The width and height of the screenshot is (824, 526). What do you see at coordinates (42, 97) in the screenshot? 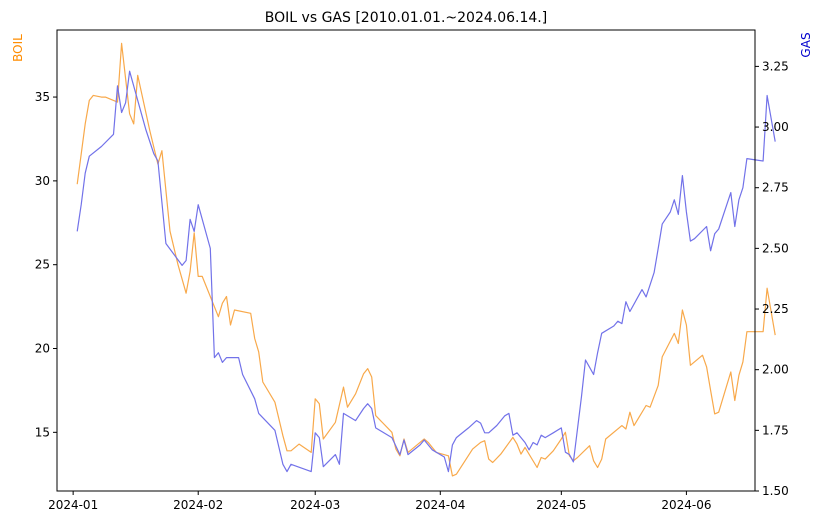
I see `left-tick-label: 35` at bounding box center [42, 97].